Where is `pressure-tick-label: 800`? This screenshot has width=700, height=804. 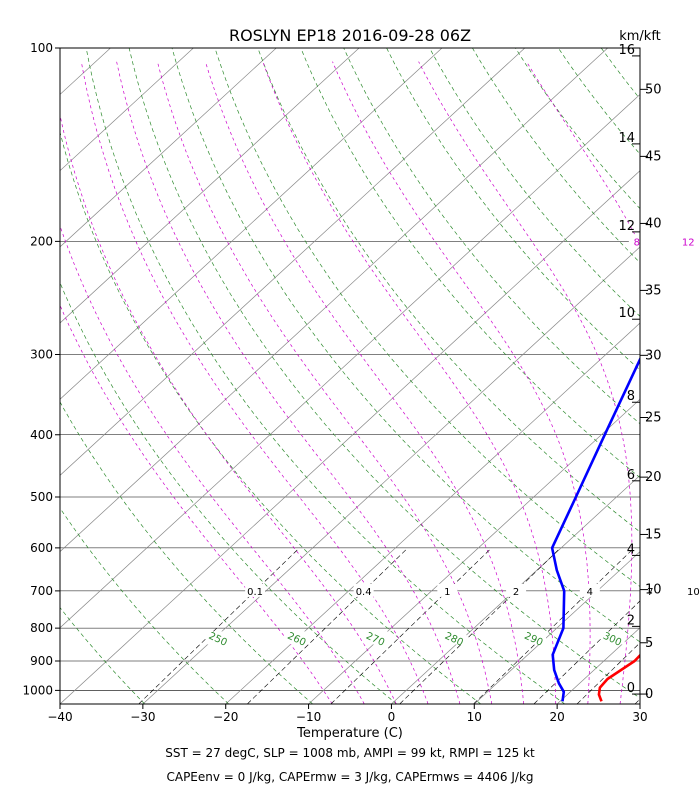
pressure-tick-label: 800 is located at coordinates (41, 628).